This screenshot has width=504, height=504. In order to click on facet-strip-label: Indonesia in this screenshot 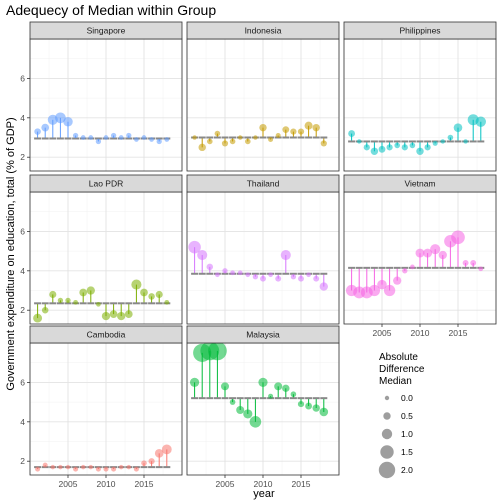, I will do `click(263, 31)`.